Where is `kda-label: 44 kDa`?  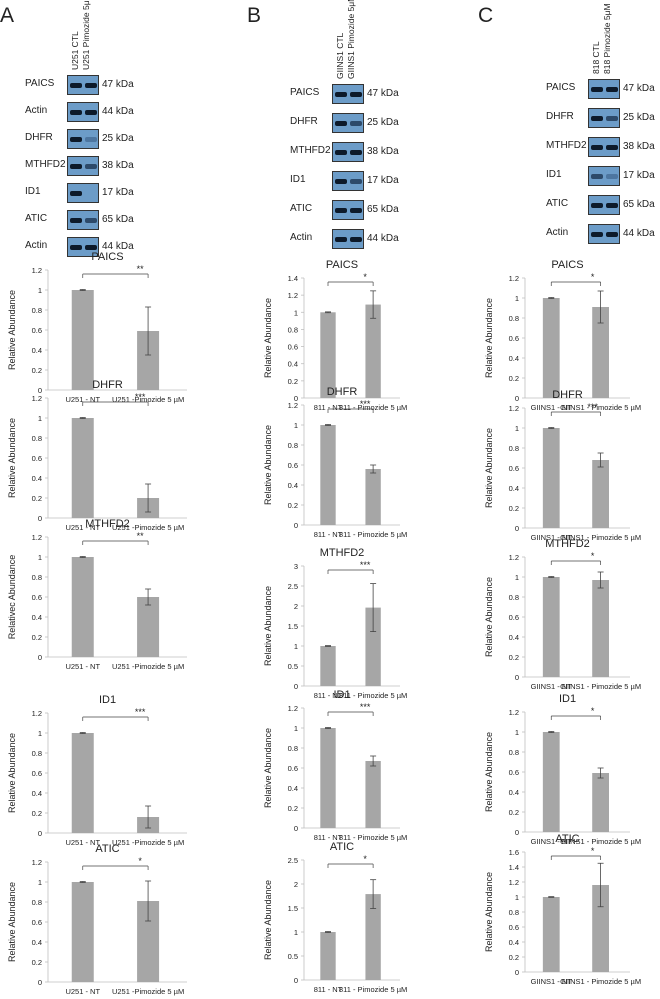
kda-label: 44 kDa is located at coordinates (118, 246).